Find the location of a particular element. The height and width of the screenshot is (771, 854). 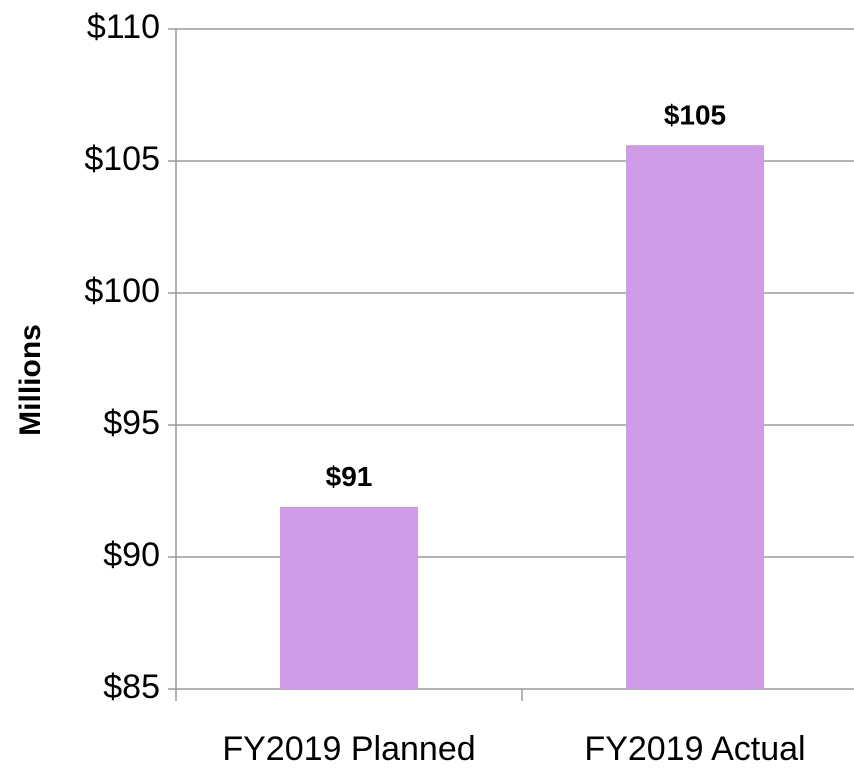

y-tick-label: $105 is located at coordinates (122, 159).